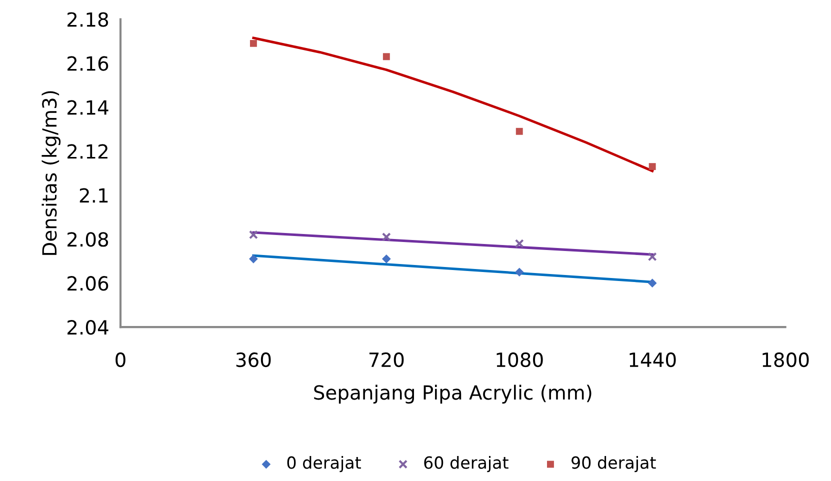  I want to click on y-axis-title: Densitas (kg/m3), so click(51, 173).